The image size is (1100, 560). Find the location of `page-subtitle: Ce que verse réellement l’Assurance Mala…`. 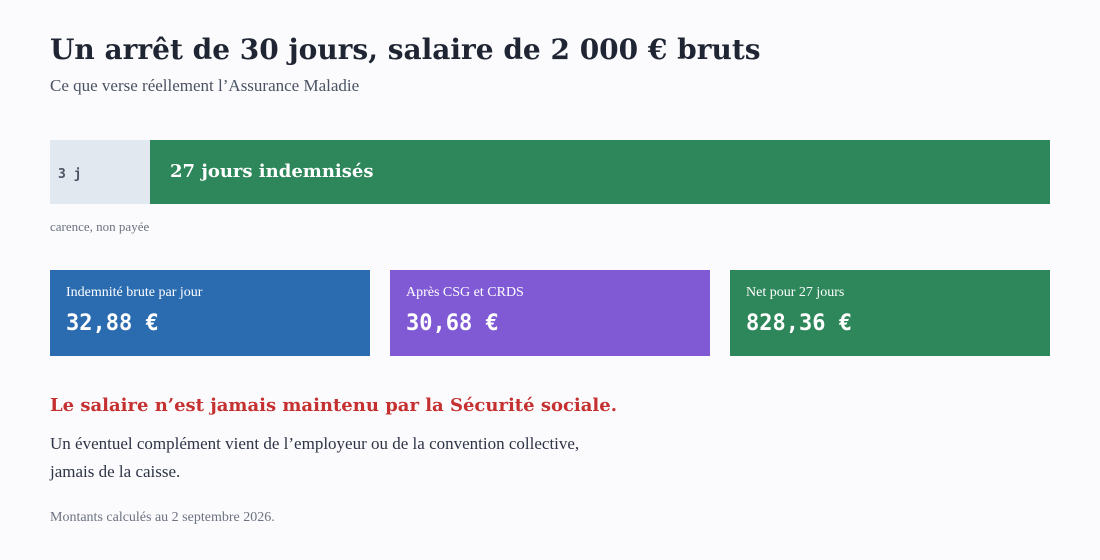

page-subtitle: Ce que verse réellement l’Assurance Mala… is located at coordinates (205, 85).